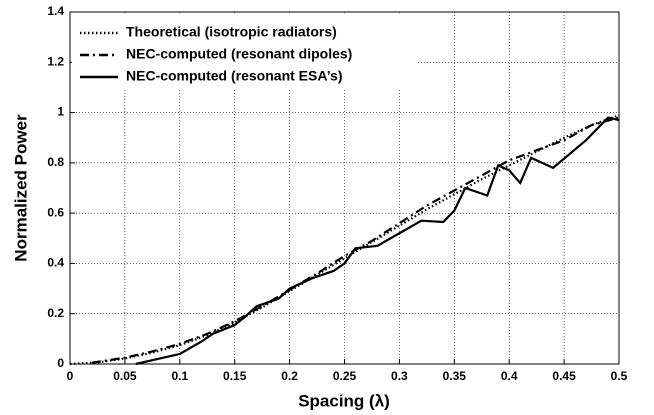  I want to click on y-tick-label: 0.2, so click(55, 313).